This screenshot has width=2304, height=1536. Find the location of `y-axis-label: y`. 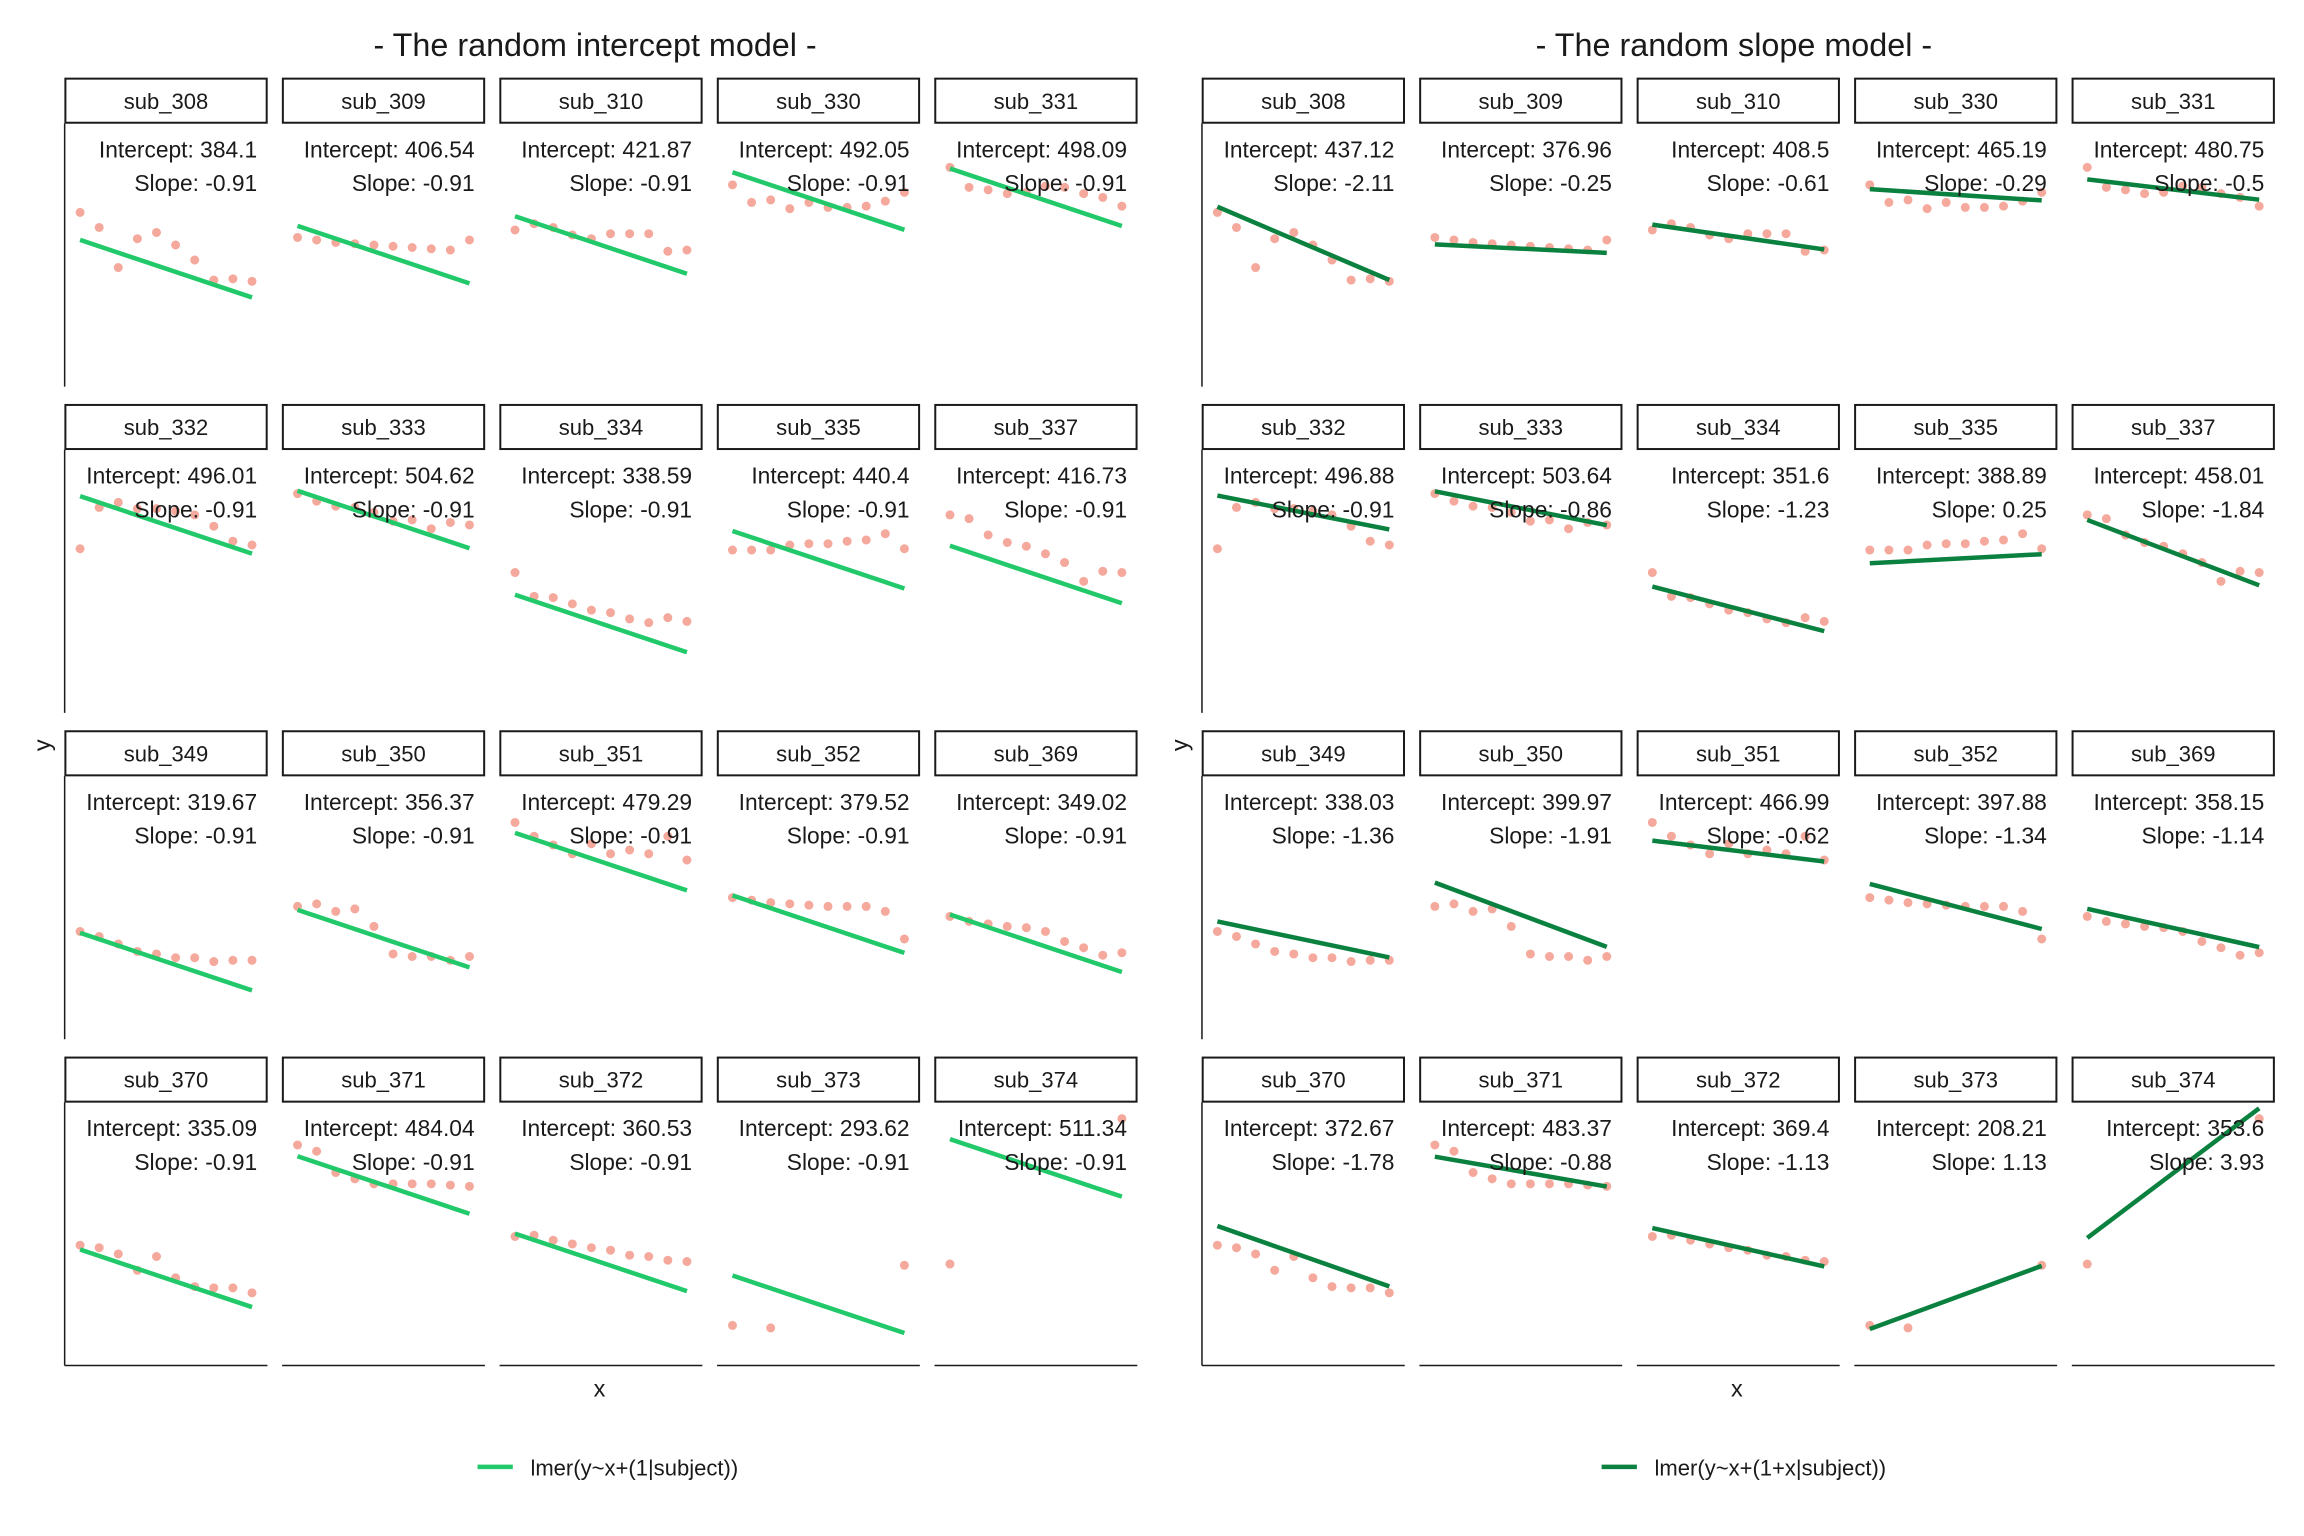

y-axis-label: y is located at coordinates (42, 745).